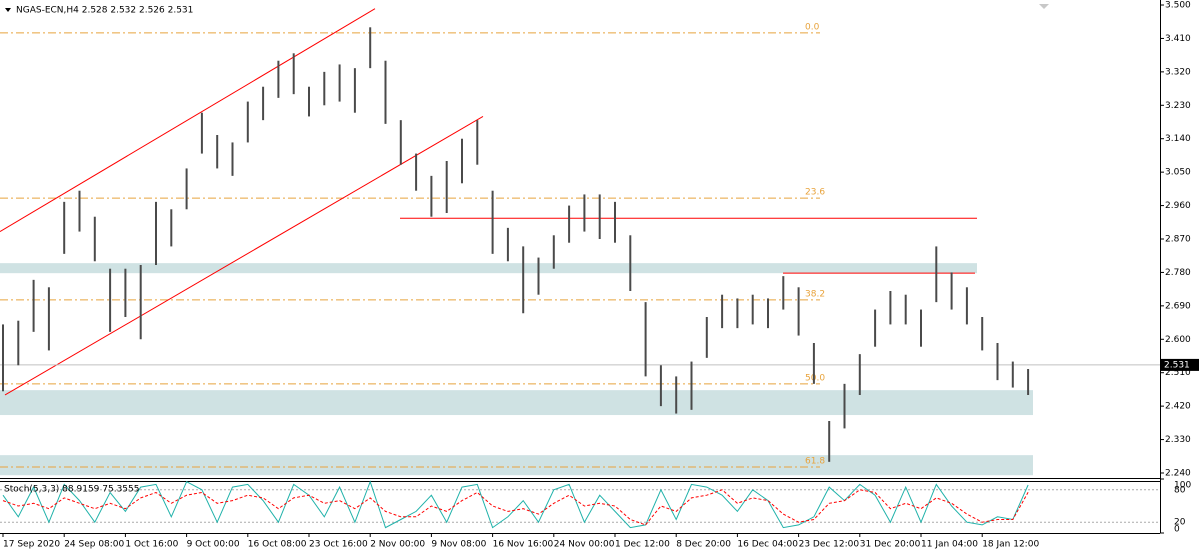  What do you see at coordinates (1178, 173) in the screenshot?
I see `y-tick-label: 3.050` at bounding box center [1178, 173].